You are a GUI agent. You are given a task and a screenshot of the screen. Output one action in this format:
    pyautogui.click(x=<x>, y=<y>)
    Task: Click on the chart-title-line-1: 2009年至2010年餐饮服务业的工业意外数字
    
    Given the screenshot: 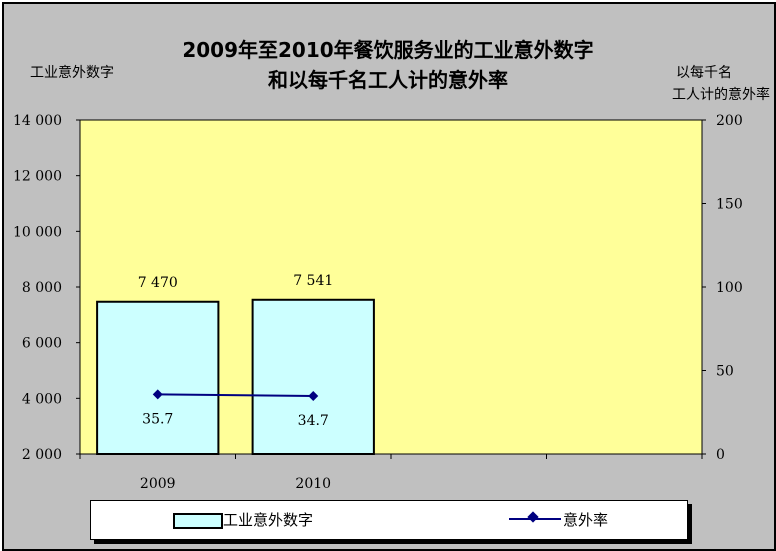 What is the action you would take?
    pyautogui.click(x=388, y=50)
    